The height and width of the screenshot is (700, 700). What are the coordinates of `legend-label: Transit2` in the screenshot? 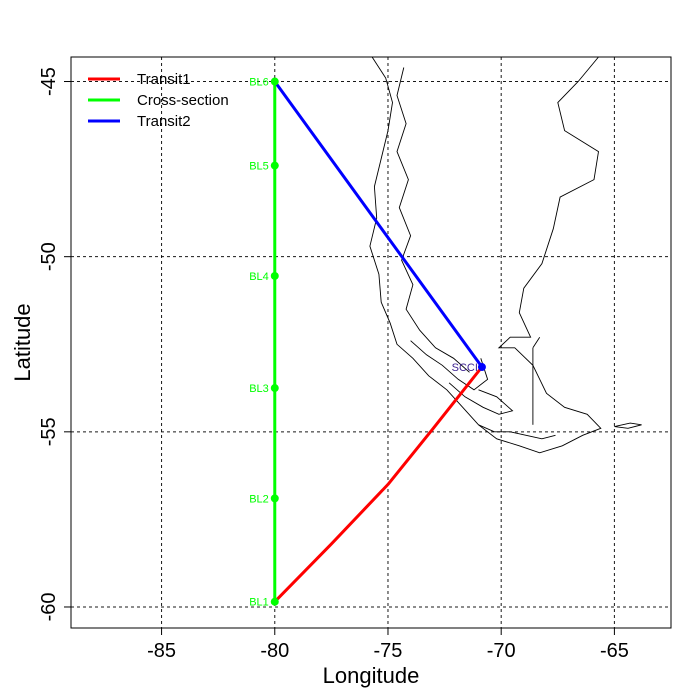 It's located at (164, 121).